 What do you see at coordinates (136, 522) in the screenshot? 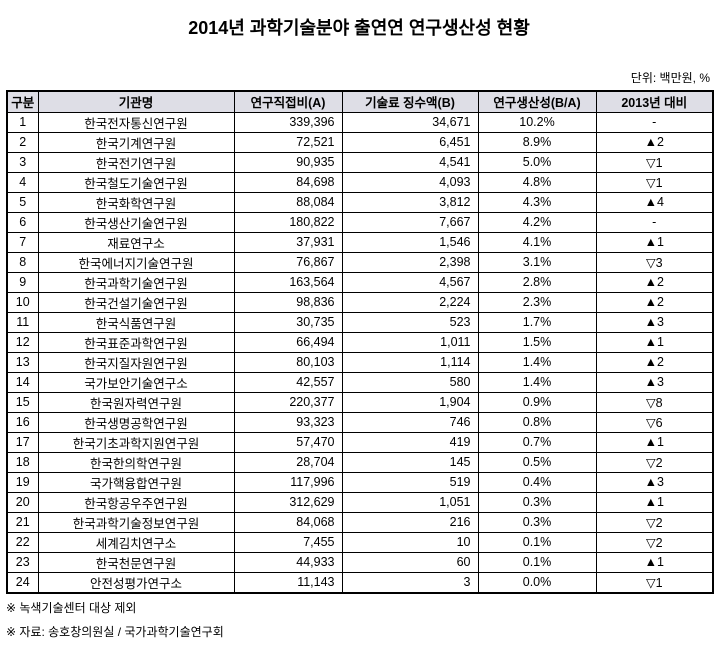
I see `org-name-cell: 한국과학기술정보연구원` at bounding box center [136, 522].